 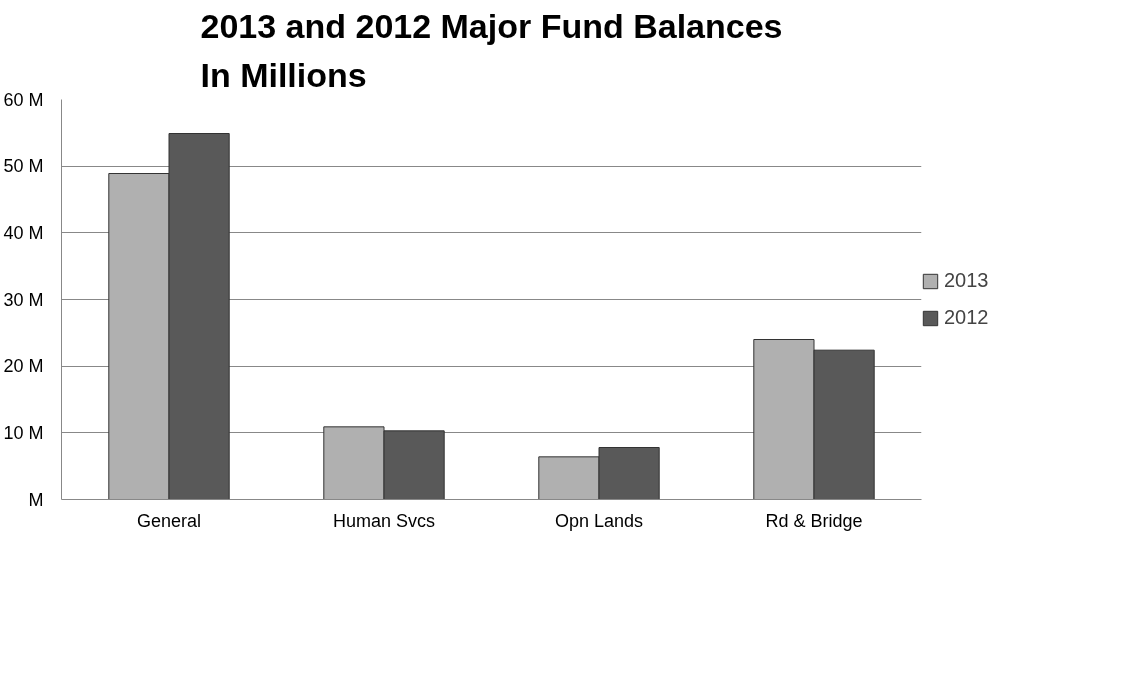 What do you see at coordinates (23, 432) in the screenshot?
I see `y-tick-label: 10 M` at bounding box center [23, 432].